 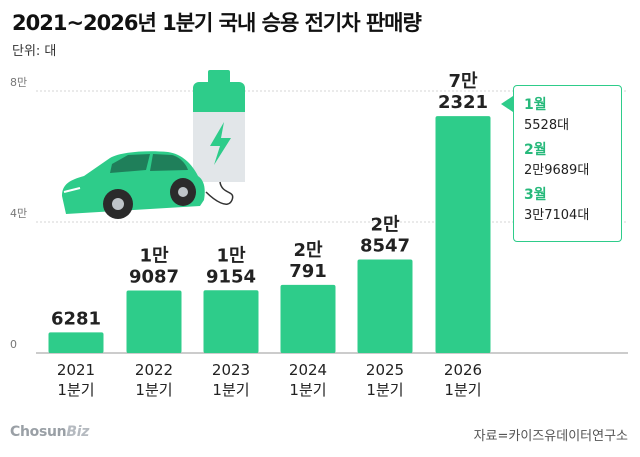 I want to click on y-tick-label: 8만, so click(x=18, y=82).